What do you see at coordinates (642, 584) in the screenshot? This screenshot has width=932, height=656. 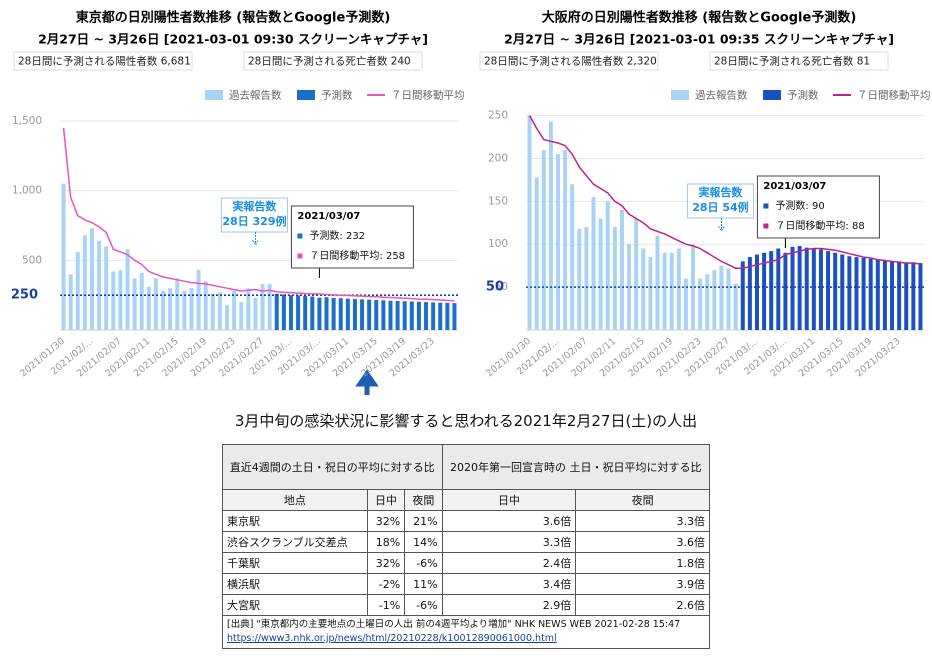 I see `table-cell: 3.9倍` at bounding box center [642, 584].